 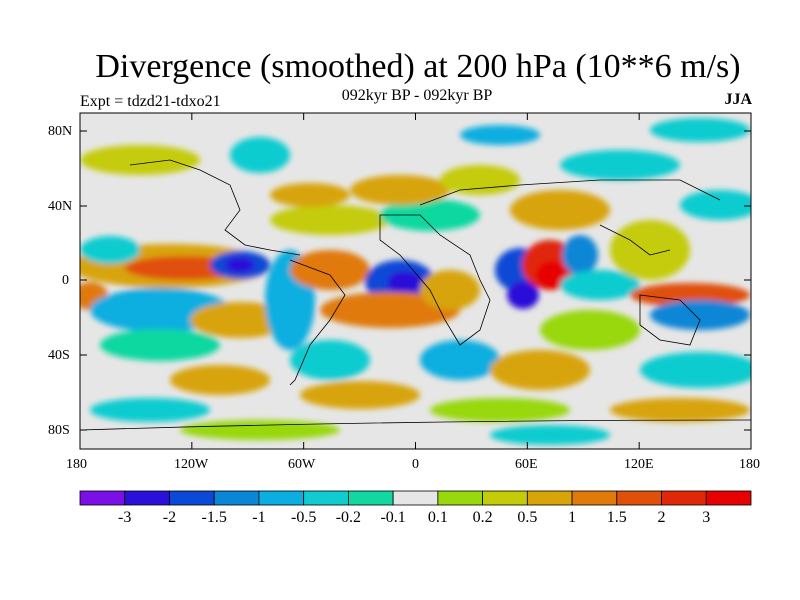 I want to click on lon-label-180w: 180, so click(x=76, y=464).